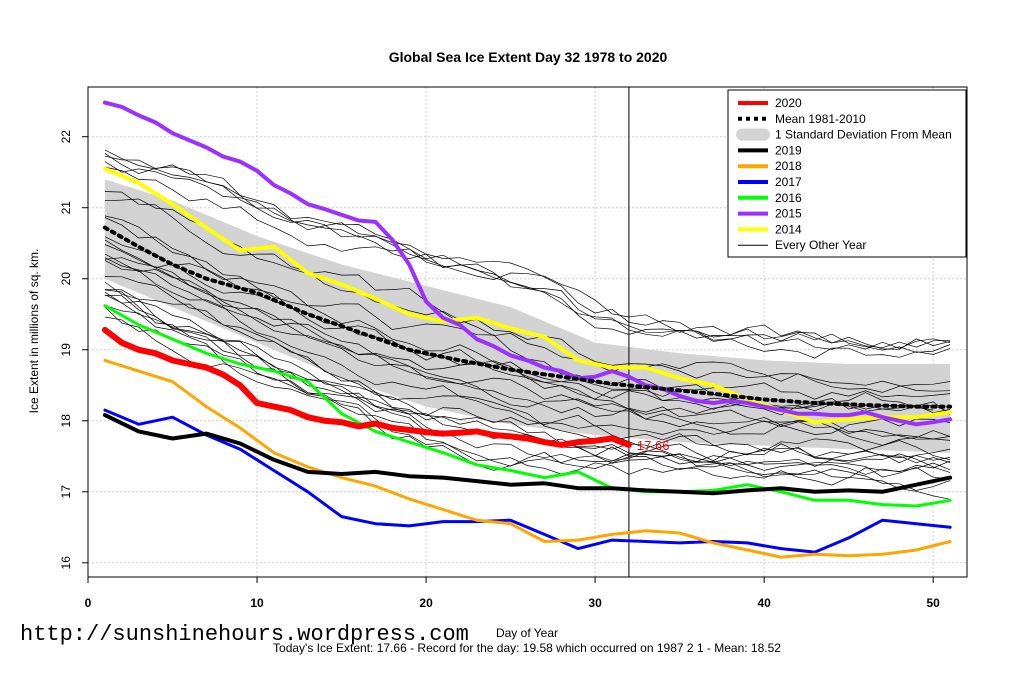 This screenshot has width=1024, height=681. What do you see at coordinates (66, 279) in the screenshot?
I see `y-tick-label: 20` at bounding box center [66, 279].